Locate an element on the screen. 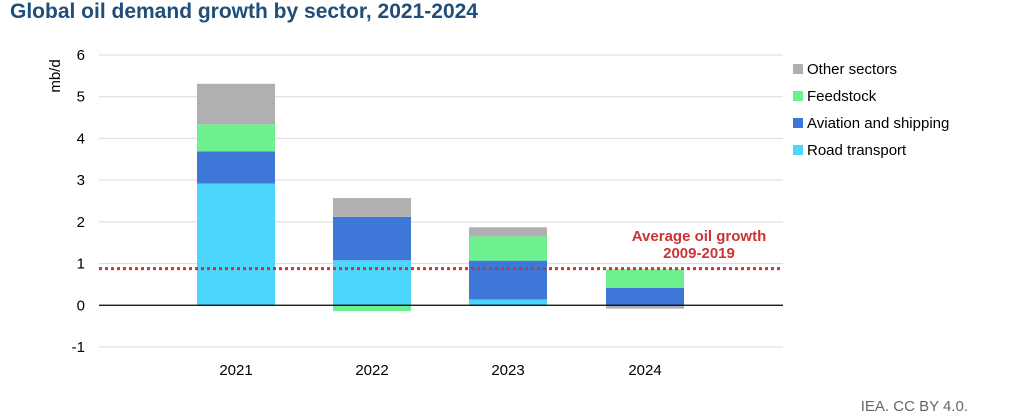  legend-label: Other sectors is located at coordinates (852, 69).